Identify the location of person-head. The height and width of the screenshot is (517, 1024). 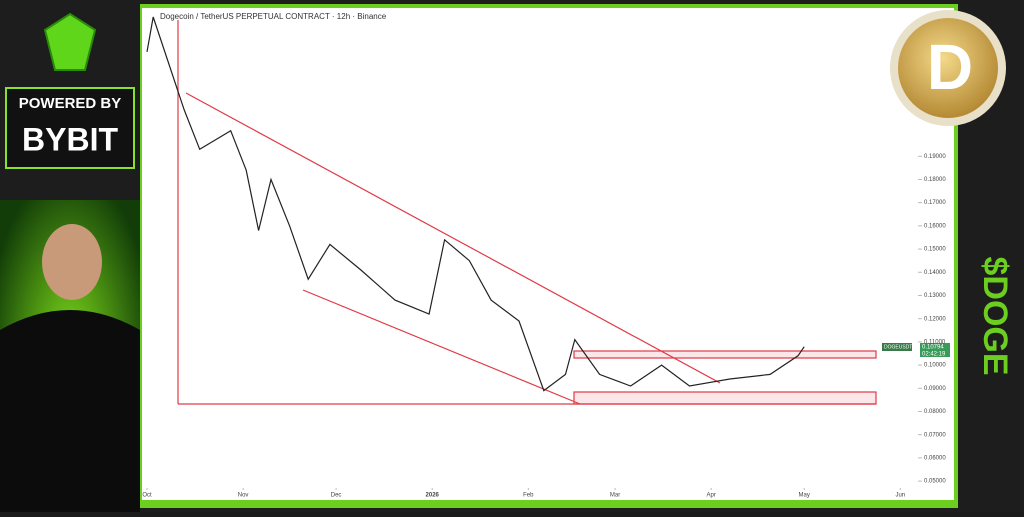
(72, 262).